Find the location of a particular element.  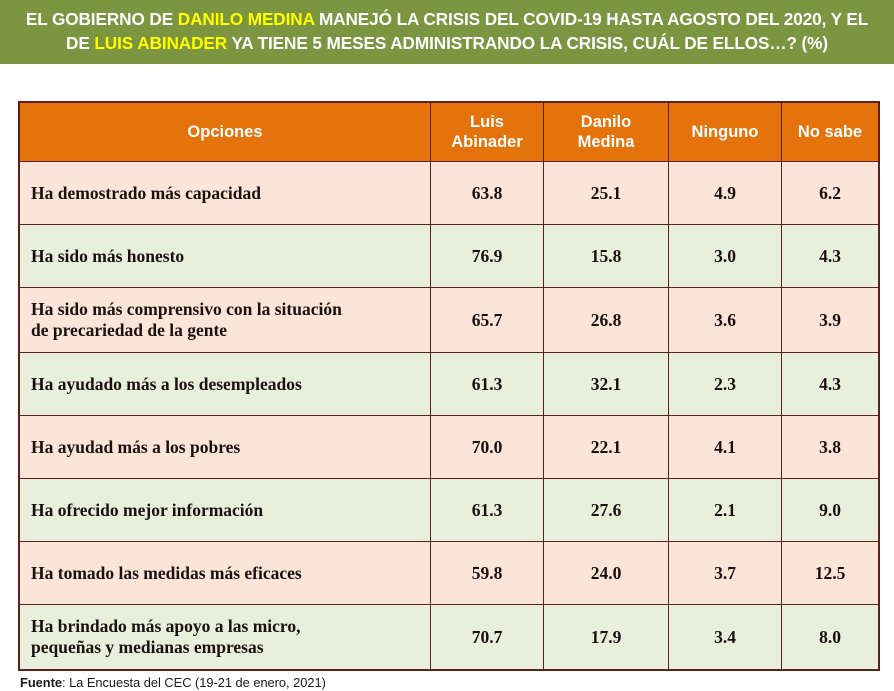

cell-danilo-medina: 27.6 is located at coordinates (606, 510).